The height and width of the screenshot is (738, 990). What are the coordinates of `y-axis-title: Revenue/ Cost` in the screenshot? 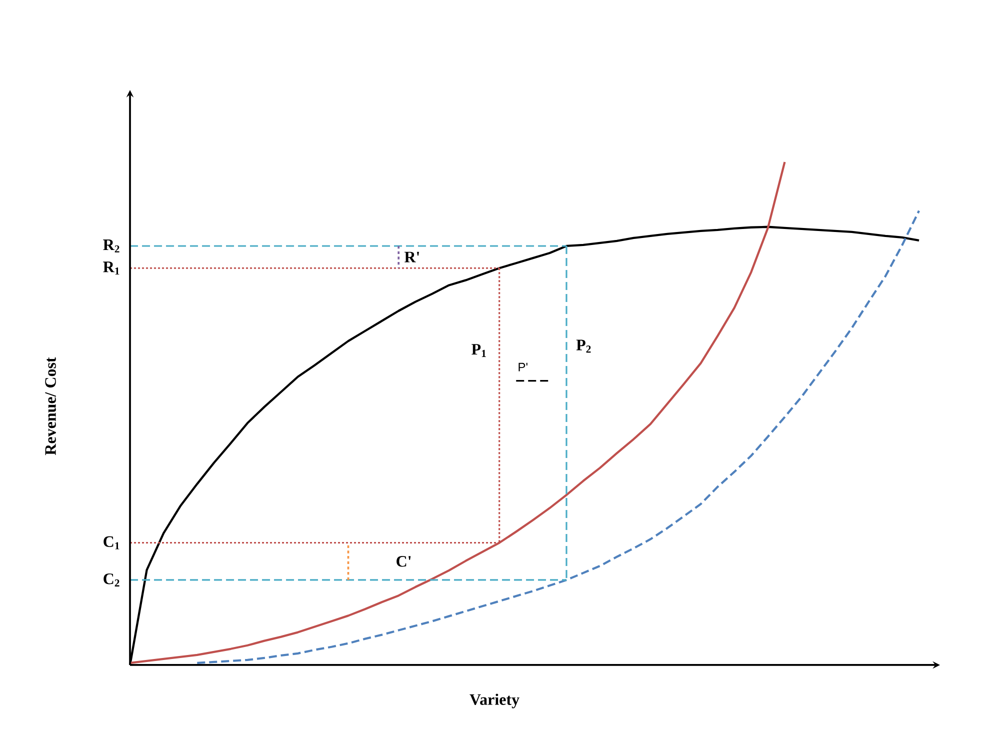 It's located at (50, 406).